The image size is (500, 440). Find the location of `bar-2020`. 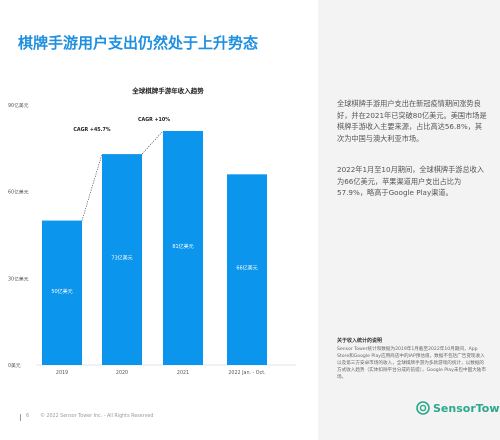

bar-2020 is located at coordinates (122, 259).